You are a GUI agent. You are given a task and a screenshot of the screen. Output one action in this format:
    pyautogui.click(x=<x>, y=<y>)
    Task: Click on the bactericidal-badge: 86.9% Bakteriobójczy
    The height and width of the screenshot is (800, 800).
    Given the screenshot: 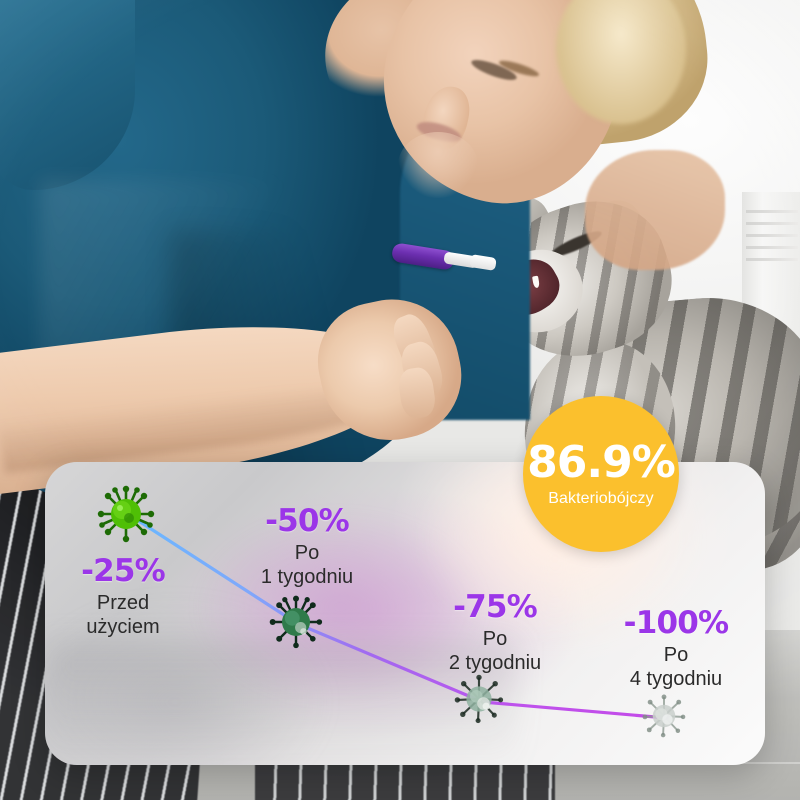 What is the action you would take?
    pyautogui.click(x=601, y=474)
    